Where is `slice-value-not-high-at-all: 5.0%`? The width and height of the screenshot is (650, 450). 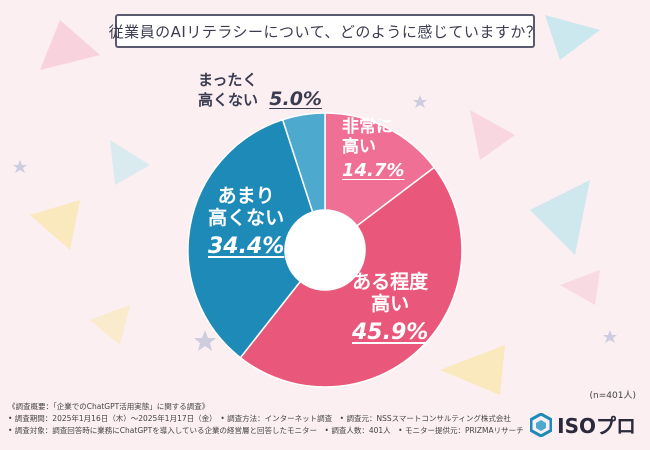 slice-value-not-high-at-all: 5.0% is located at coordinates (295, 99).